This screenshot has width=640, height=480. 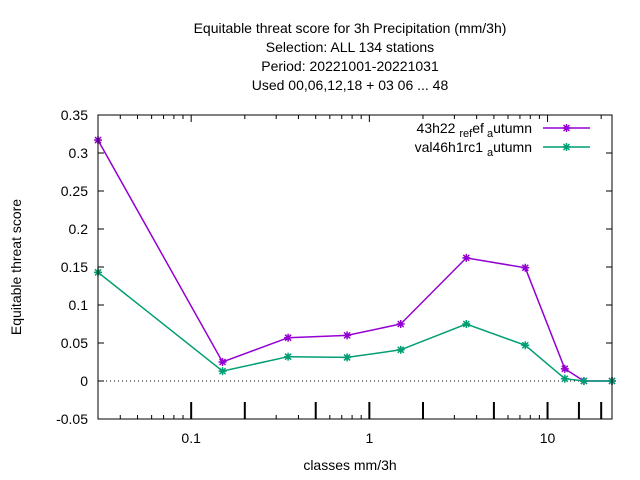 What do you see at coordinates (74, 267) in the screenshot?
I see `y-tick-label: 0.15` at bounding box center [74, 267].